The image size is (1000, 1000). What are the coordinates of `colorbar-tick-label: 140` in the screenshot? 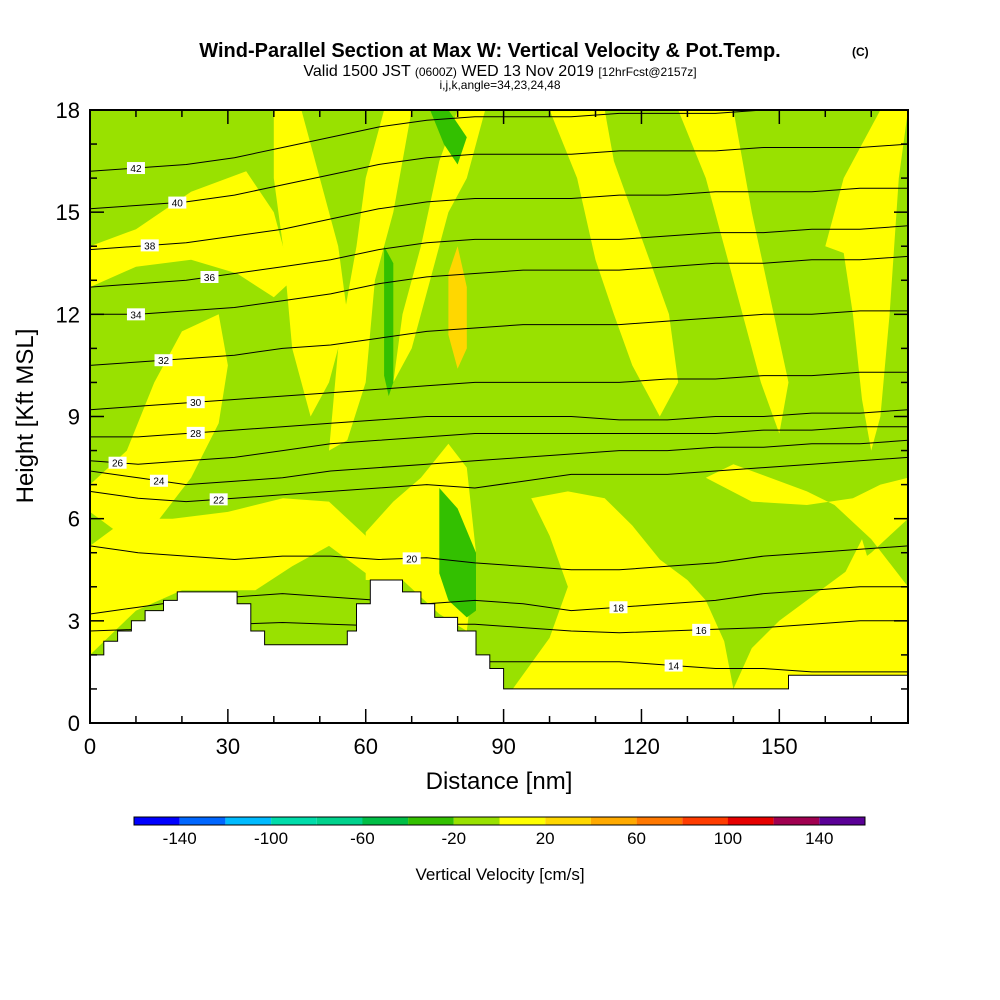 It's located at (819, 838).